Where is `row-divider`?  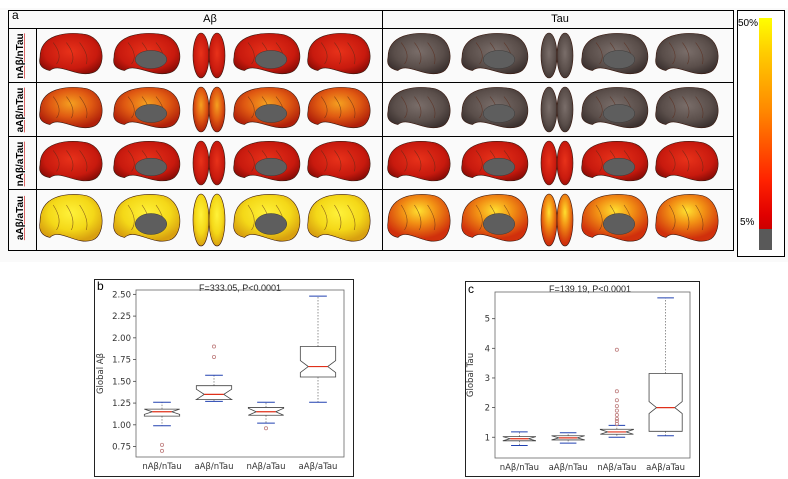
row-divider is located at coordinates (371, 189).